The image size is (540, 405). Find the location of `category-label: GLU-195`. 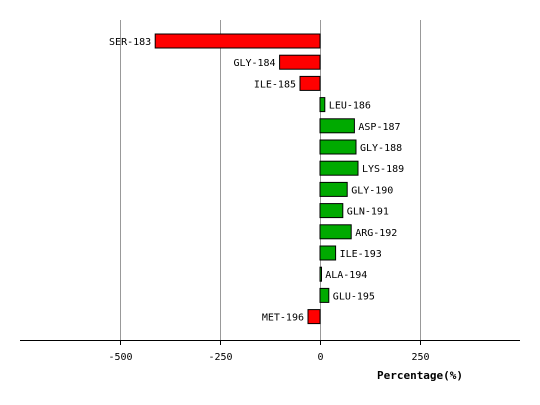

category-label: GLU-195 is located at coordinates (354, 296).